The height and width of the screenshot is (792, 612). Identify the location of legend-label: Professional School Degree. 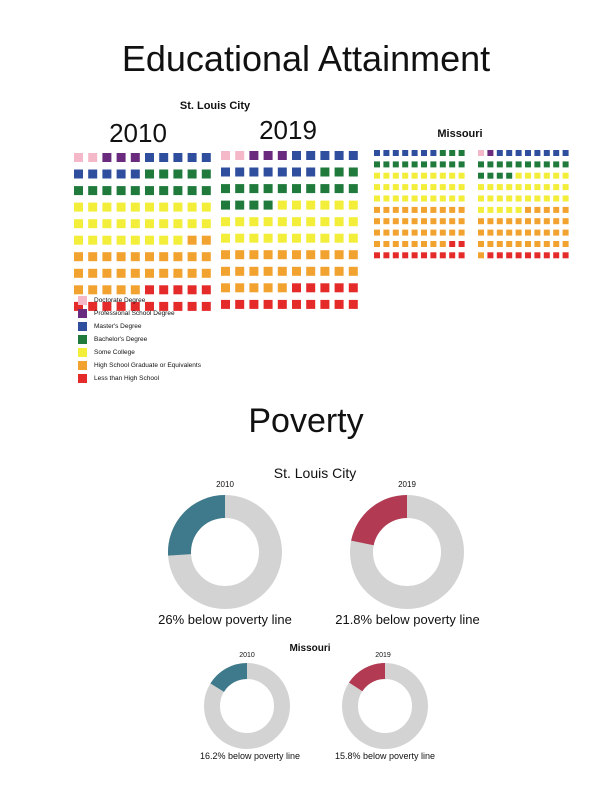
(134, 313).